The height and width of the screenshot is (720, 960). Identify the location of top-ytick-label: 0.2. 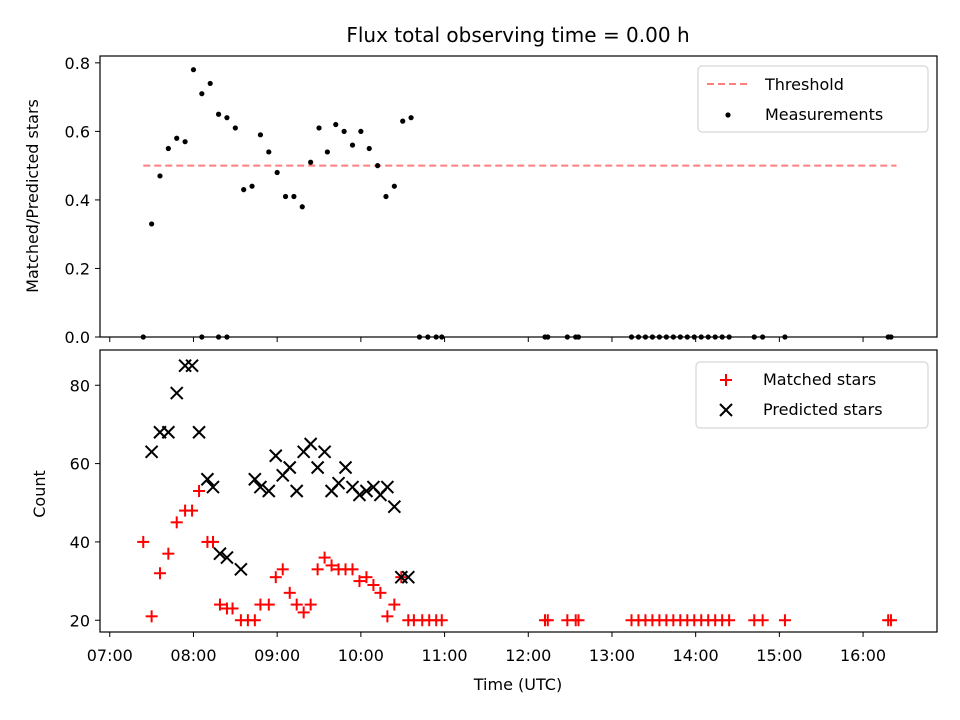
(77, 268).